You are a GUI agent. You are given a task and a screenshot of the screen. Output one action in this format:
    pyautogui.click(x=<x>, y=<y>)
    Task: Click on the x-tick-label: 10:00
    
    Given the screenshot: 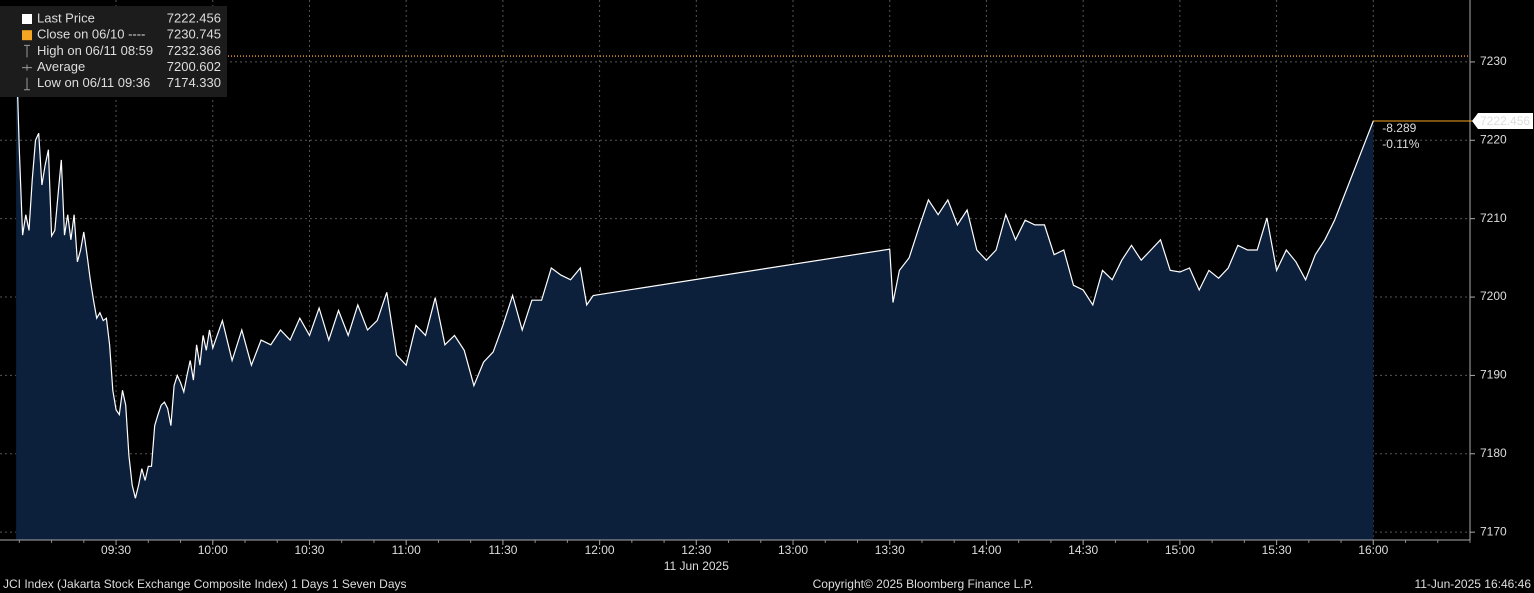 What is the action you would take?
    pyautogui.click(x=213, y=550)
    